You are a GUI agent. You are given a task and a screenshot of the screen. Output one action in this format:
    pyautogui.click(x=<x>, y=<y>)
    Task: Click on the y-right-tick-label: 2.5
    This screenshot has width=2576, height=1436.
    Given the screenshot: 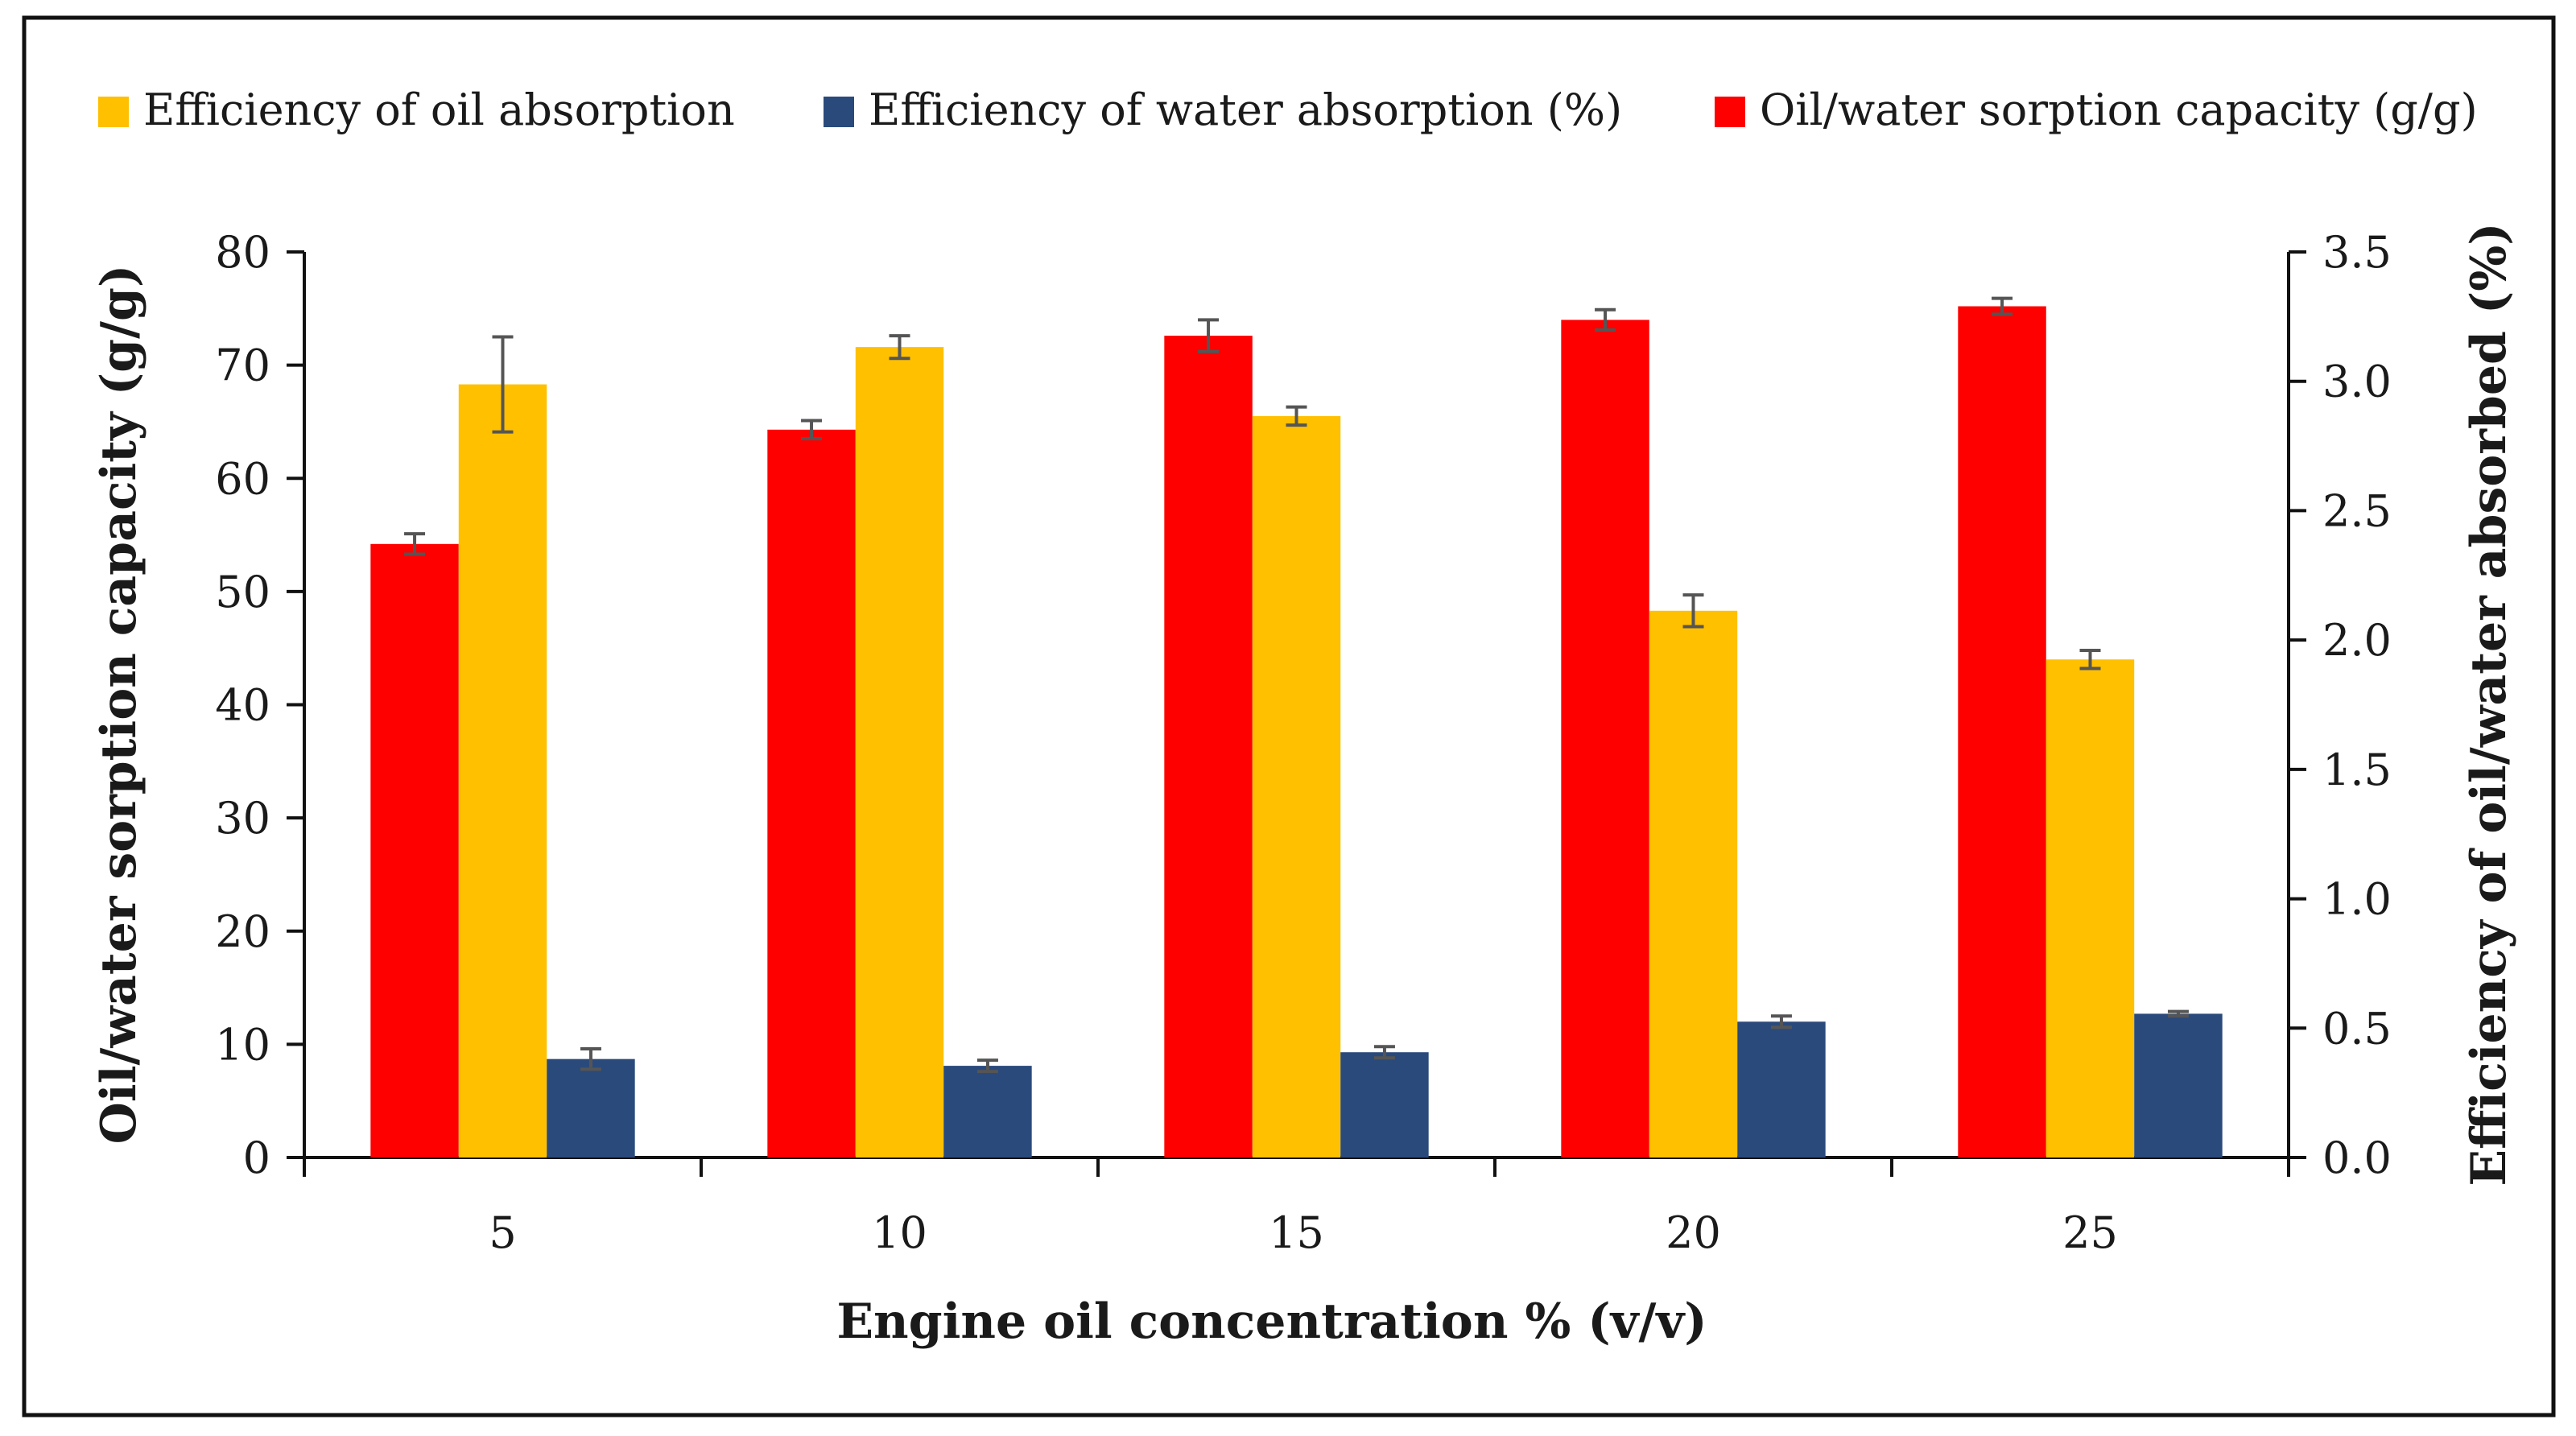 What is the action you would take?
    pyautogui.click(x=2357, y=510)
    